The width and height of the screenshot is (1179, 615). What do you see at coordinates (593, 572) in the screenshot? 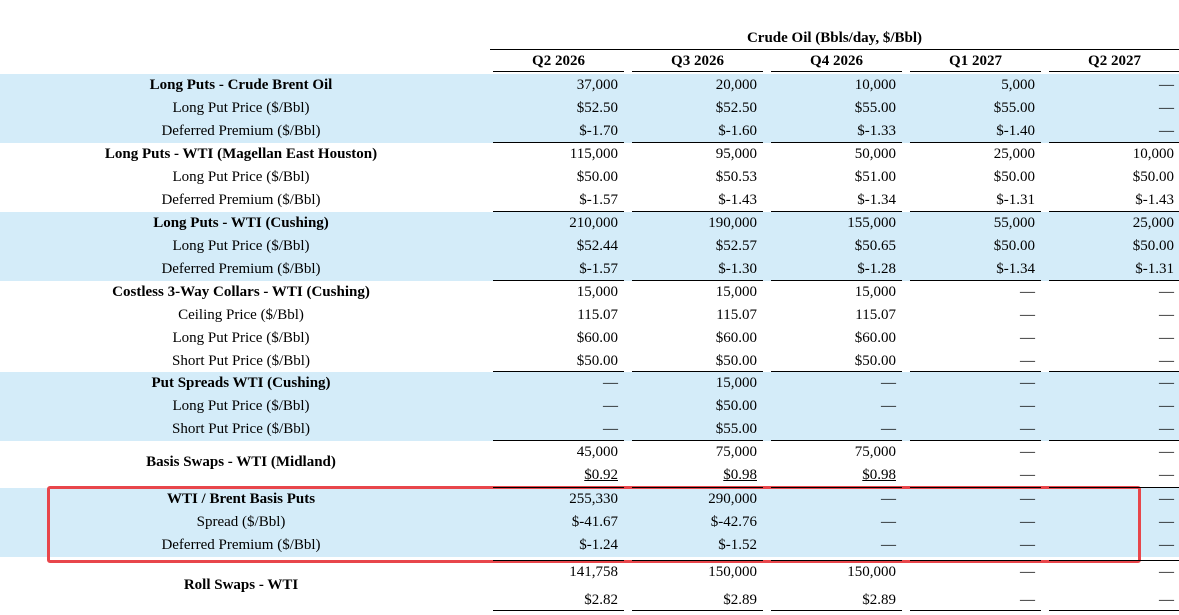
I see `value-cell: 141,758` at bounding box center [593, 572].